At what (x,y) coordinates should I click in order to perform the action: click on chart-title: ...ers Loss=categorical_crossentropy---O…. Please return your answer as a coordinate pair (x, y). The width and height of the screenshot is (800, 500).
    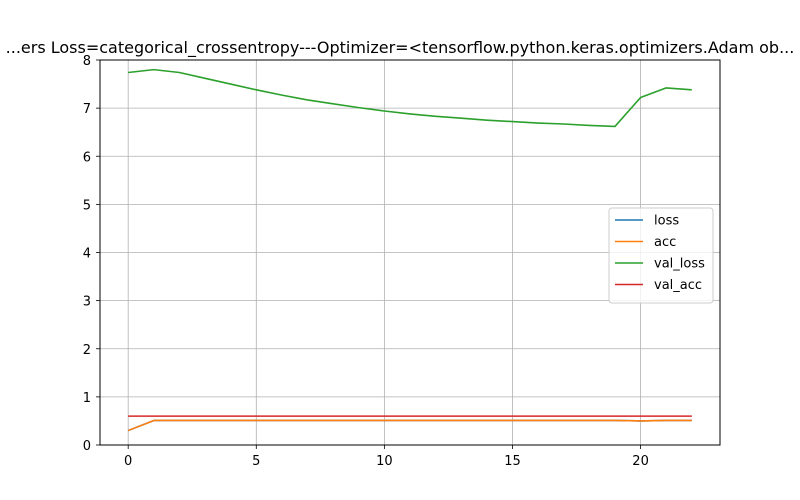
    Looking at the image, I should click on (400, 48).